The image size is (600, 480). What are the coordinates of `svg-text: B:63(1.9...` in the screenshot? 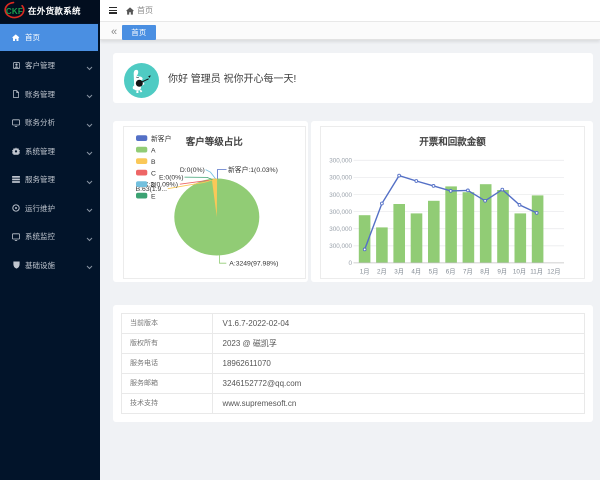 It's located at (151, 189).